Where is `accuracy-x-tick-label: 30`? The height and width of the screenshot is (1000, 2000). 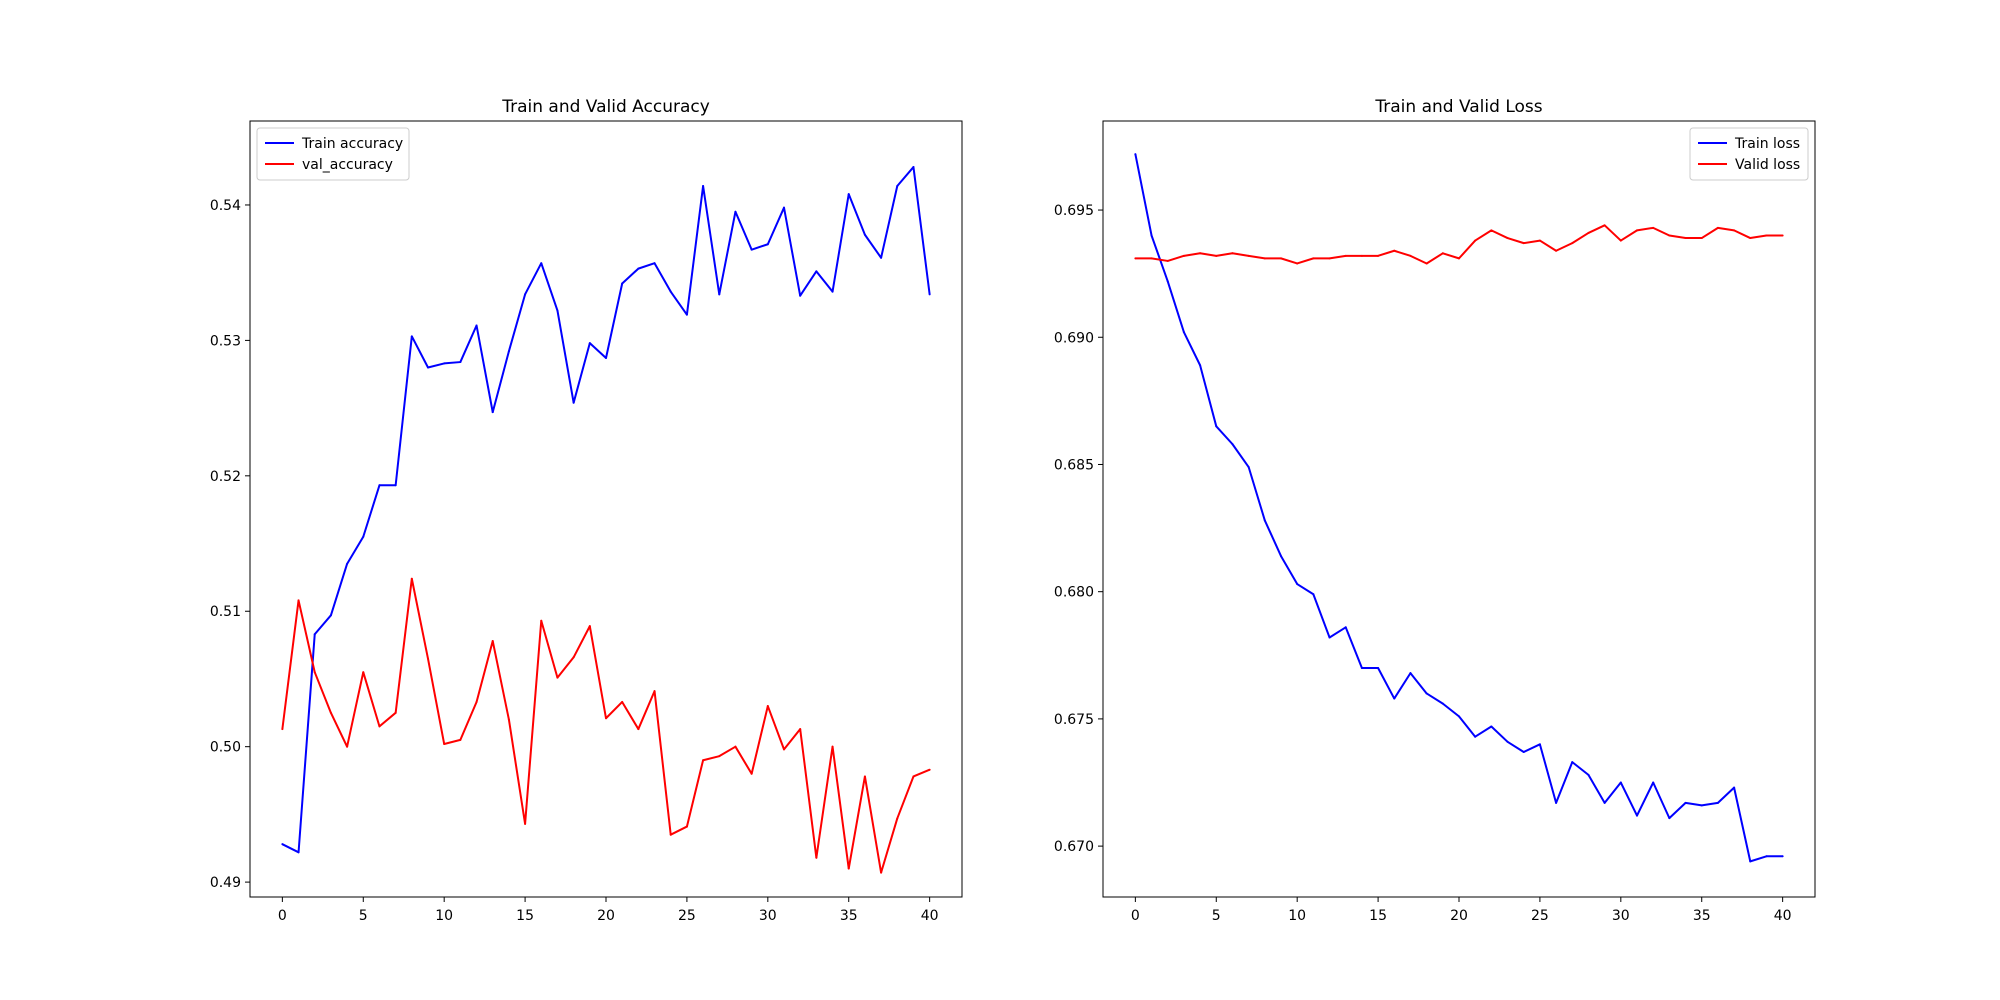 accuracy-x-tick-label: 30 is located at coordinates (768, 916).